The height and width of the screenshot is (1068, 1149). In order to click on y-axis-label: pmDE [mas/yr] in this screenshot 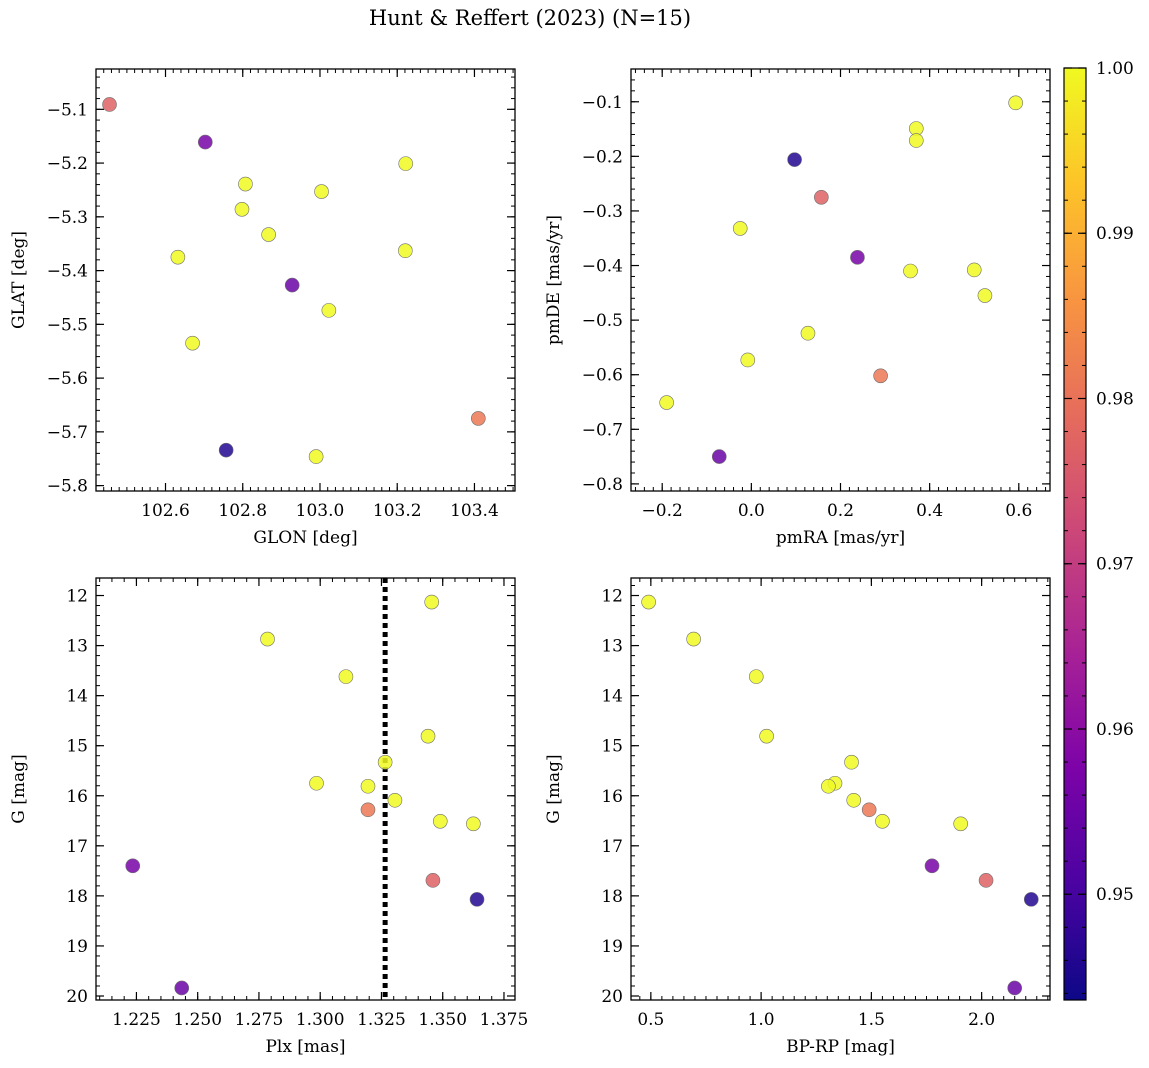, I will do `click(554, 280)`.